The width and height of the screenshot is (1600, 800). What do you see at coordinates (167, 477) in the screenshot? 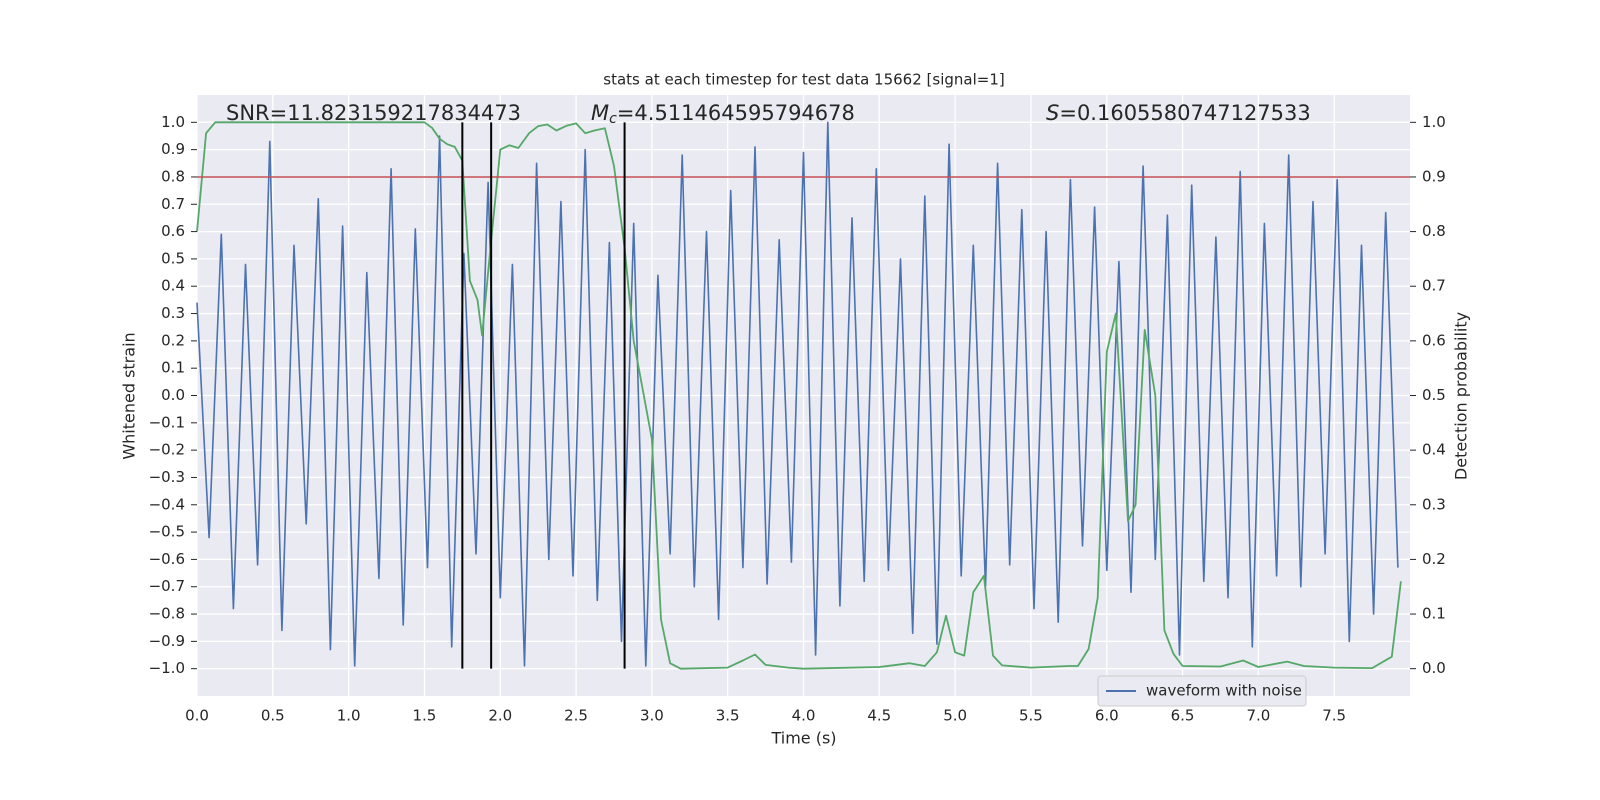
I see `y-tick-label: −0.3` at bounding box center [167, 477].